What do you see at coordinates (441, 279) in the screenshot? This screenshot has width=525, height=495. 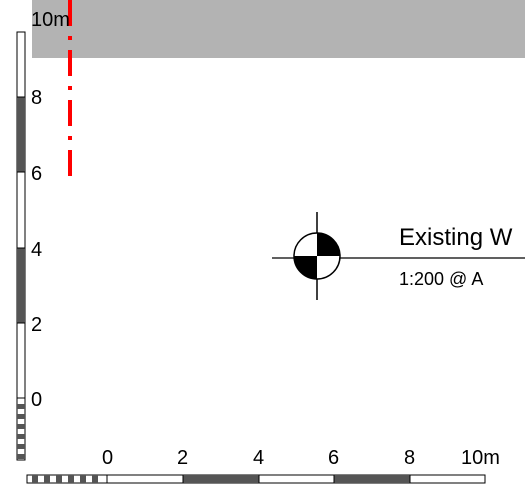 I see `view-title-scale: 1:200 @ A` at bounding box center [441, 279].